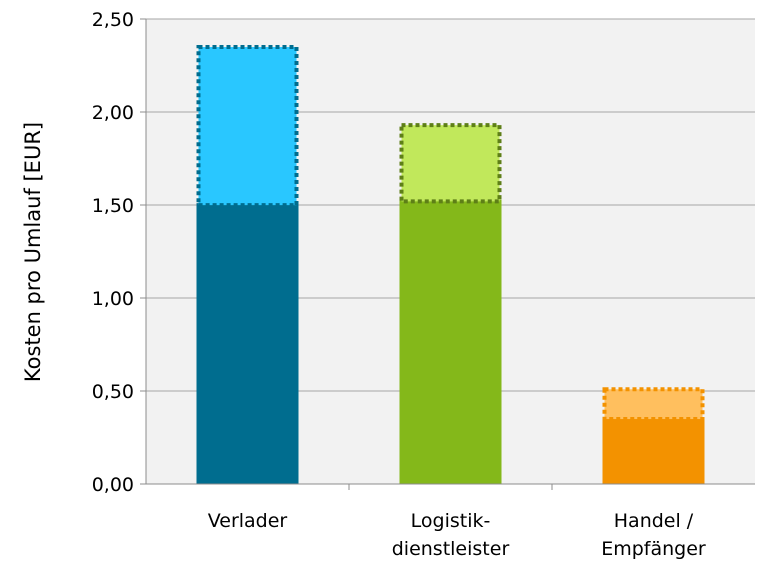 The width and height of the screenshot is (759, 567). I want to click on y-tick-label: 0,50, so click(113, 392).